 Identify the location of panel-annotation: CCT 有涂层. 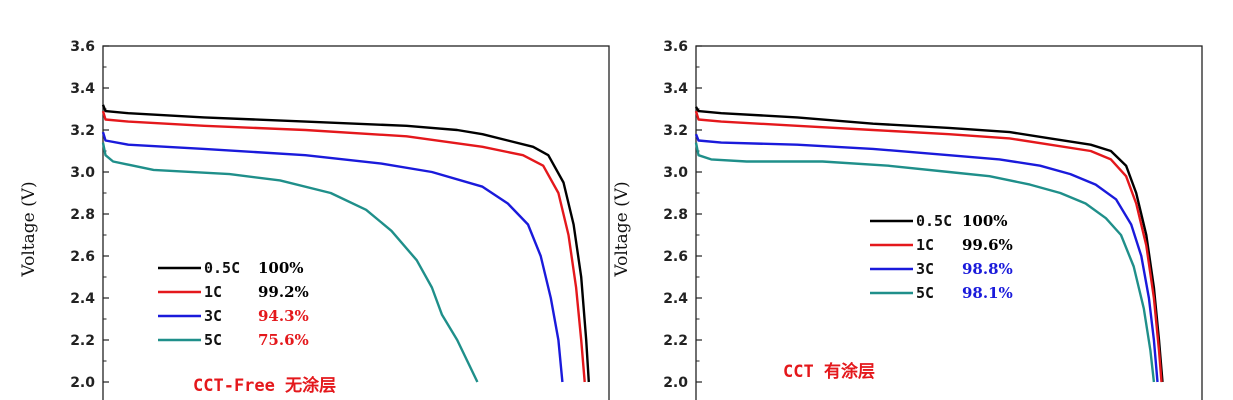
(829, 371).